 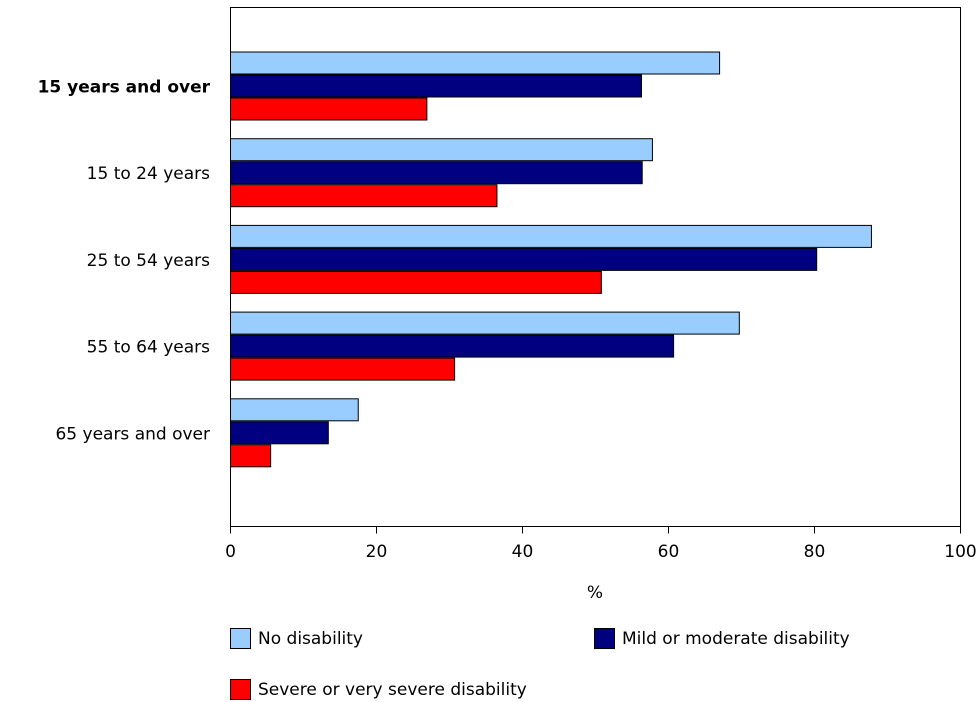 I want to click on x-tick-label: 60, so click(x=669, y=552).